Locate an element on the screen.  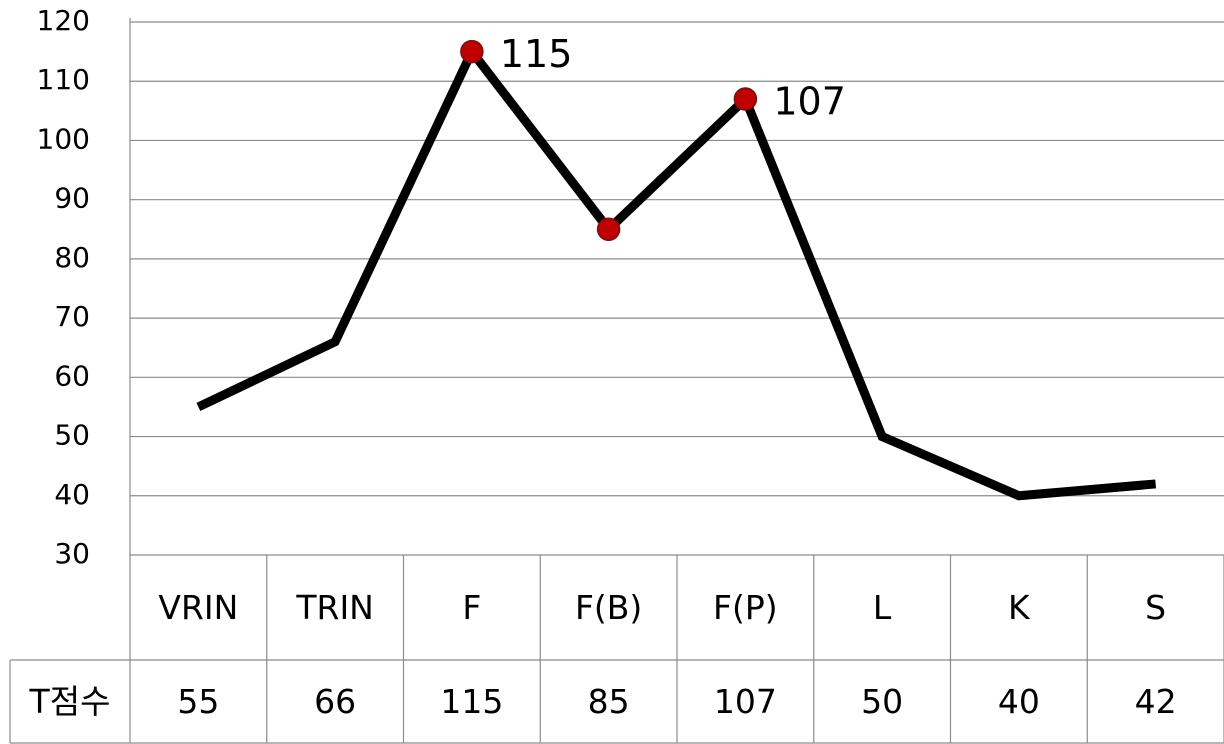
x-tick-label: F(P) is located at coordinates (745, 607).